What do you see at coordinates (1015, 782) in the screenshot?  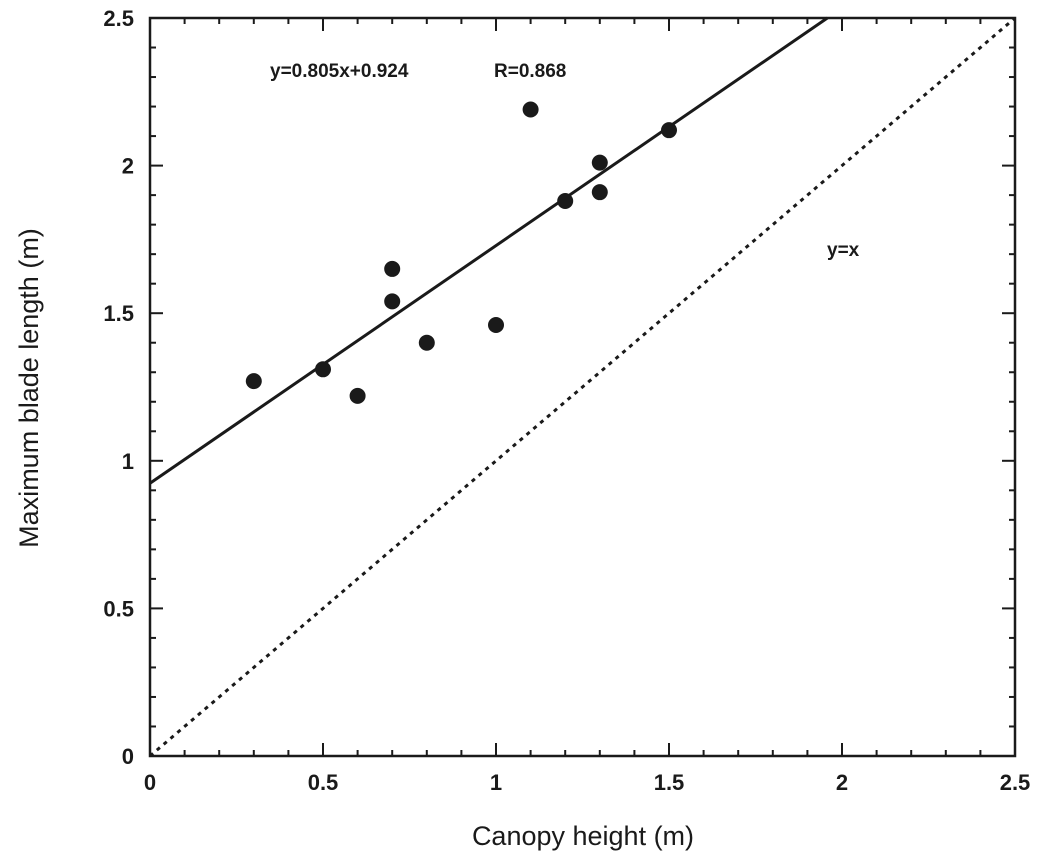 I see `x-tick-label: 2.5` at bounding box center [1015, 782].